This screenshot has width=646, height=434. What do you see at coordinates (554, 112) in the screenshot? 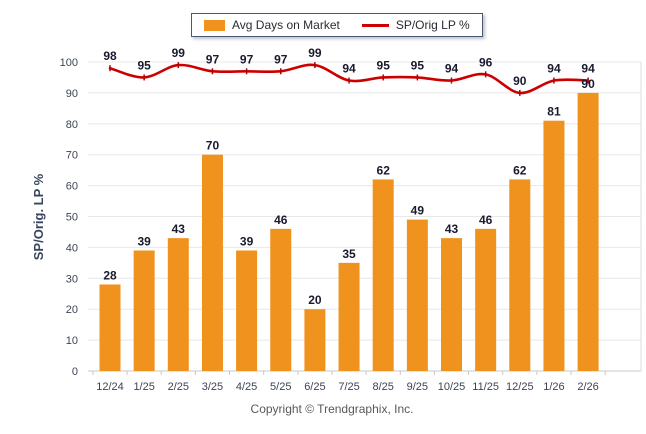
I see `bar-value-label: 81` at bounding box center [554, 112].